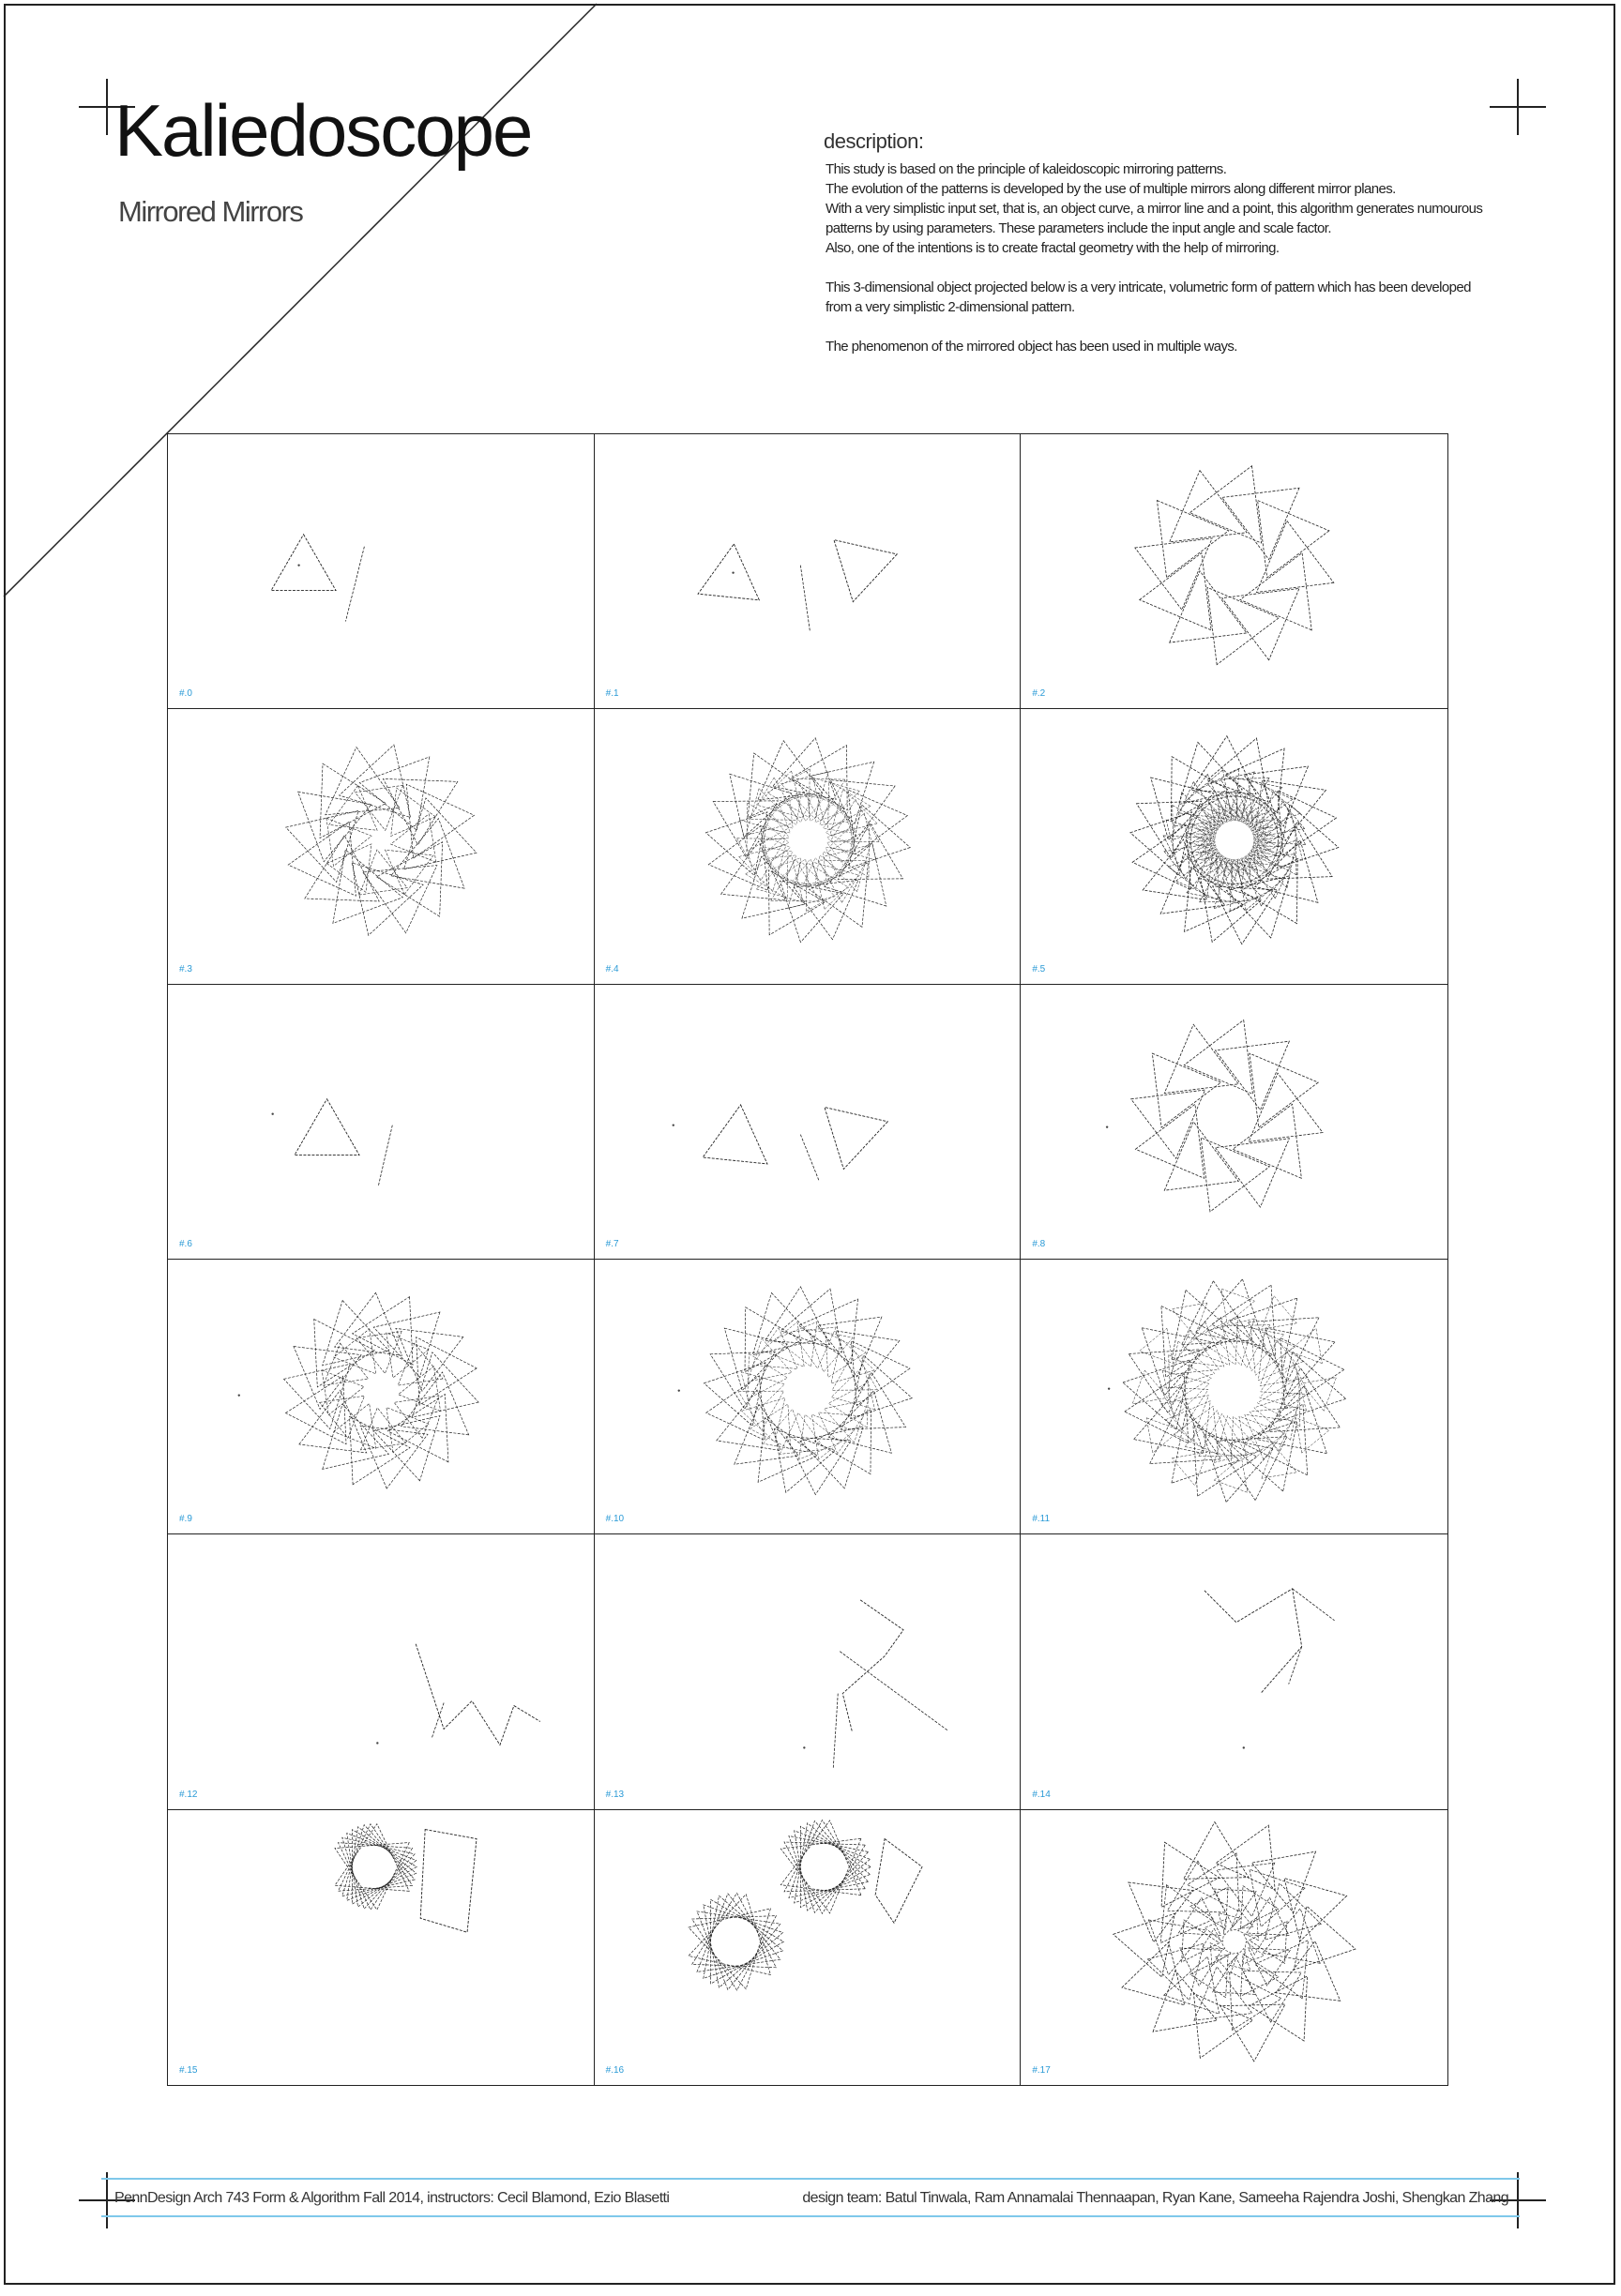  What do you see at coordinates (185, 968) in the screenshot?
I see `pattern-label: #.3` at bounding box center [185, 968].